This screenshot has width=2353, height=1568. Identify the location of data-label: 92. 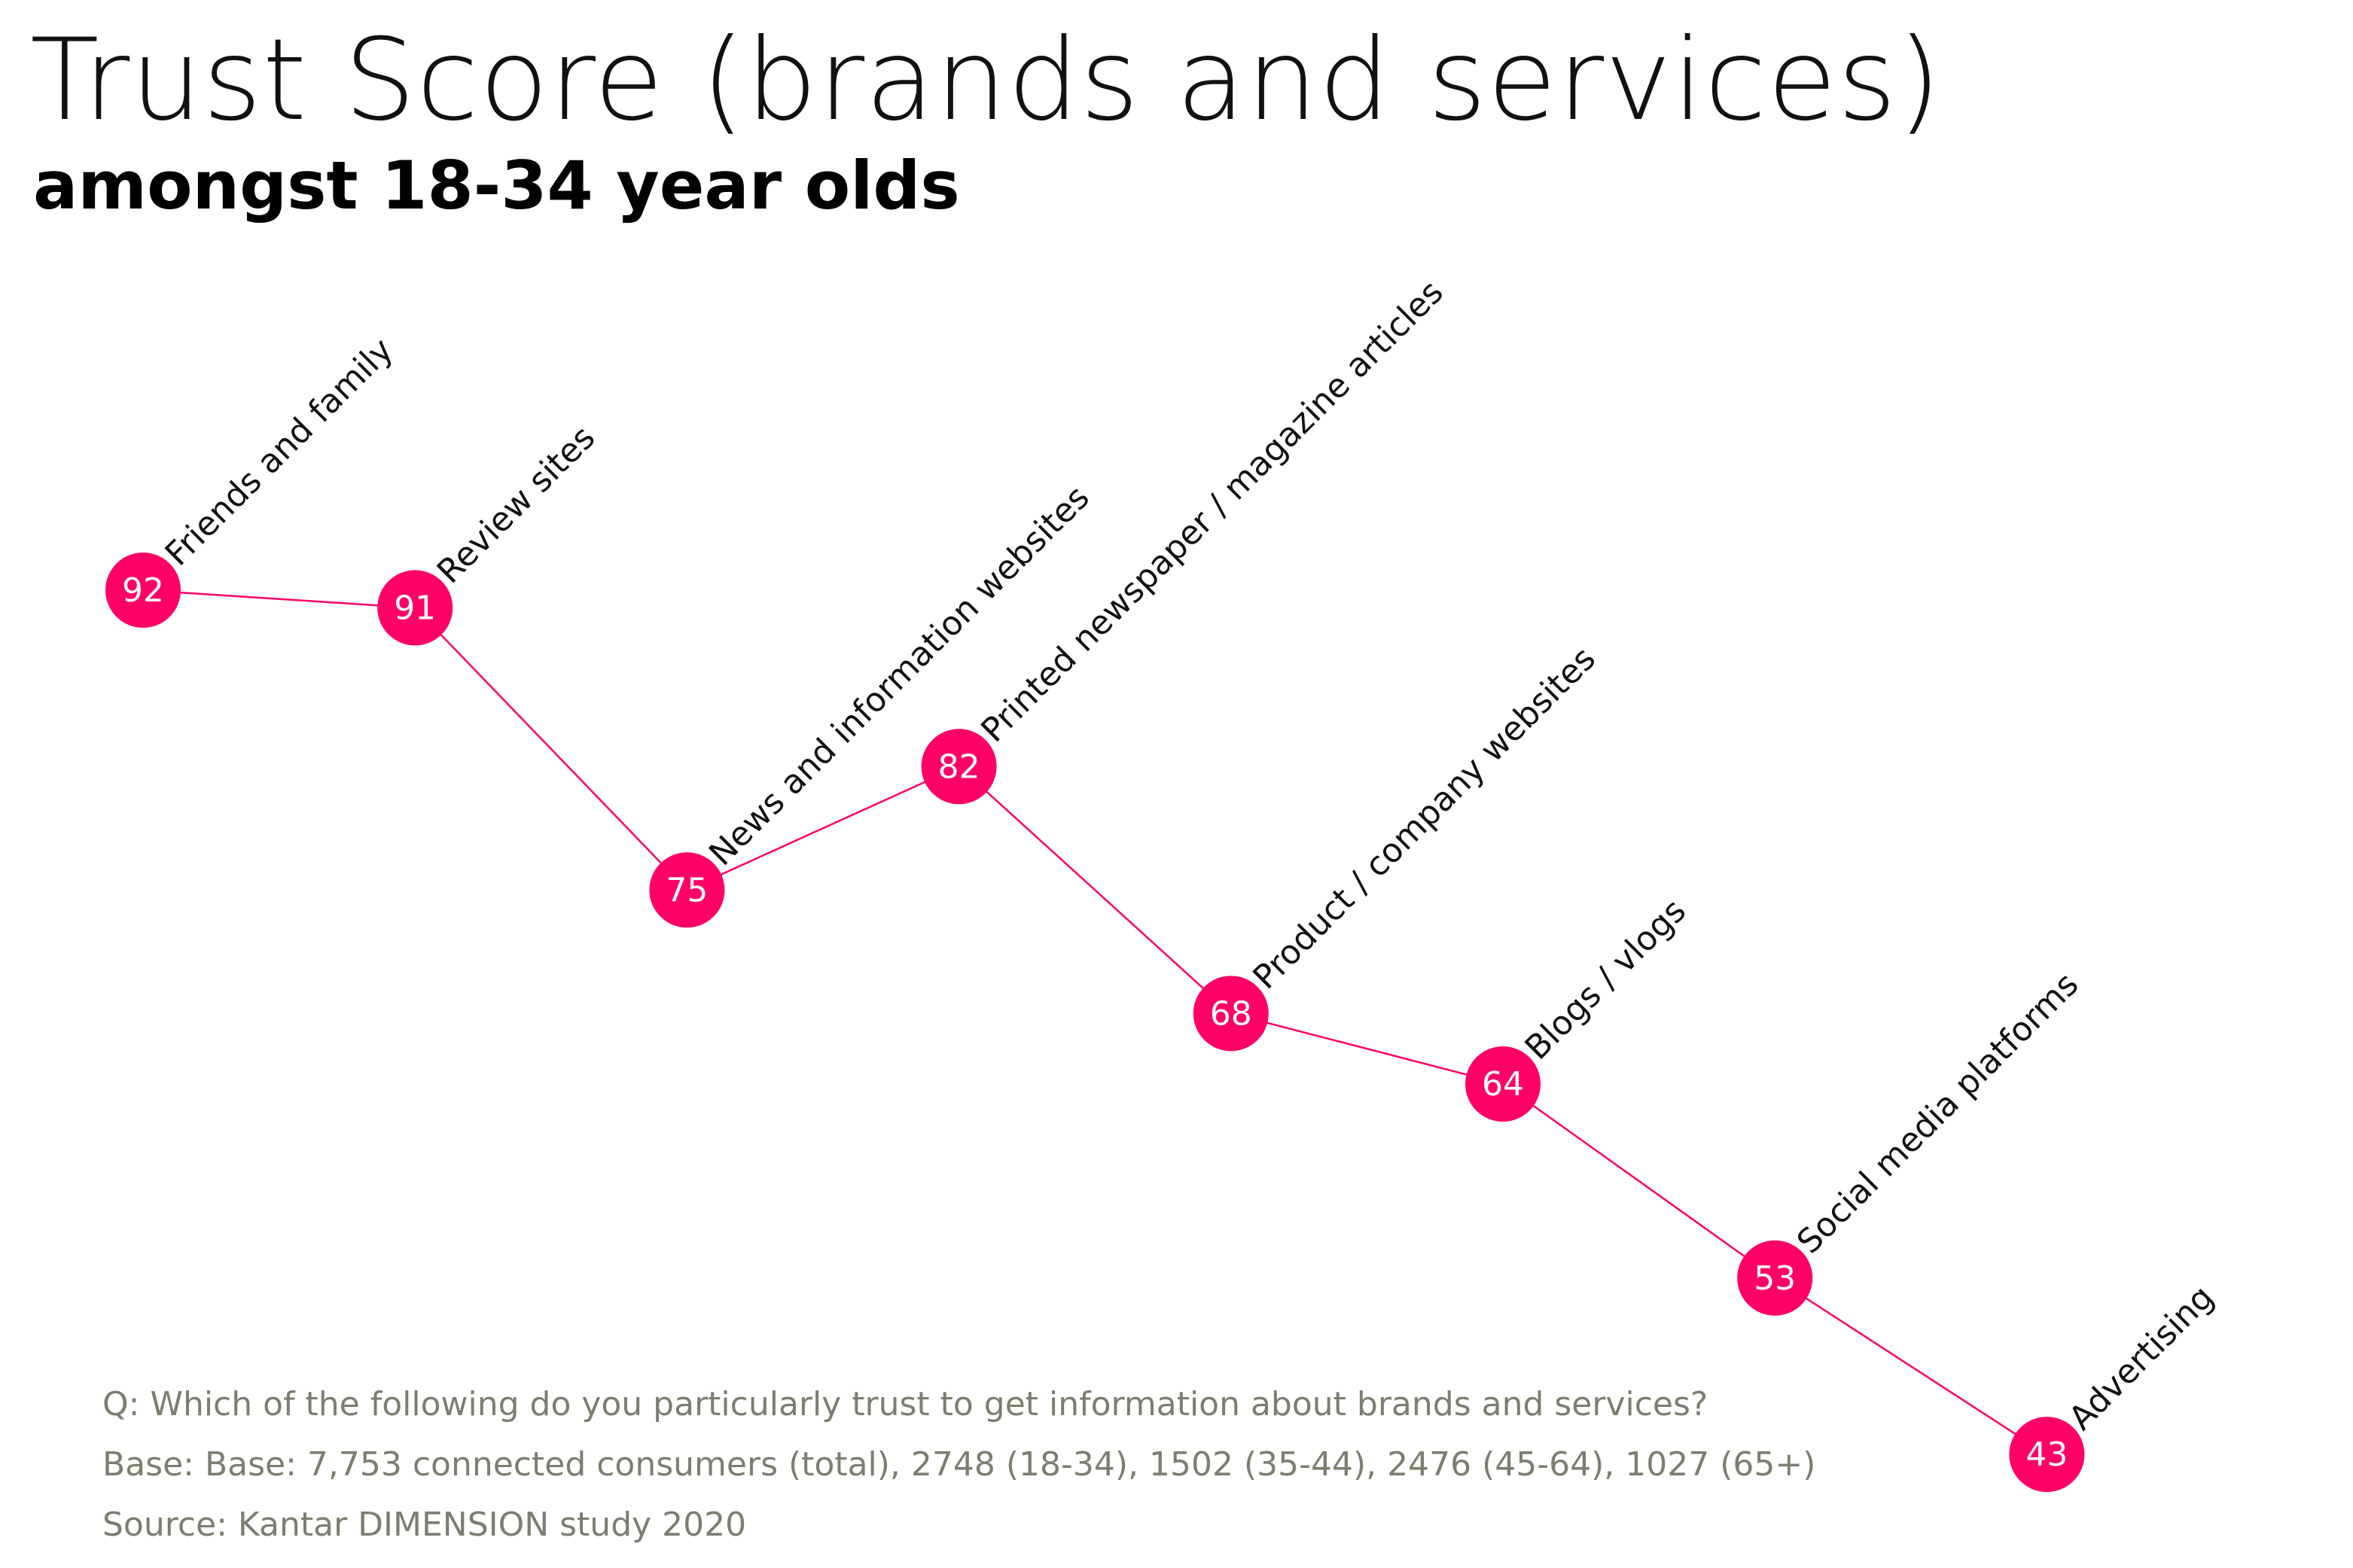
(143, 590).